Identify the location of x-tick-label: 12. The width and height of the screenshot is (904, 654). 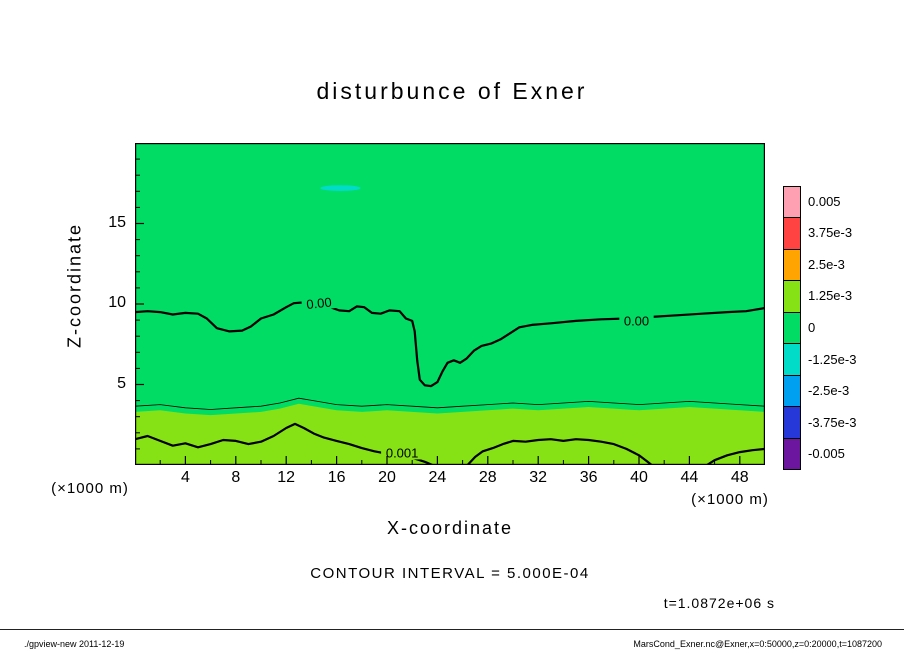
(286, 477).